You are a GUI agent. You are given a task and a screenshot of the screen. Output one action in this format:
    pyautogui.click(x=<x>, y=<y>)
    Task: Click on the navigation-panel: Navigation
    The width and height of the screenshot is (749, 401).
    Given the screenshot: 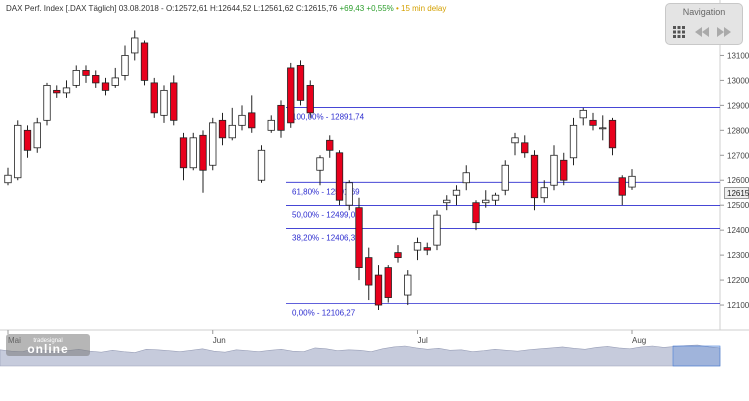 What is the action you would take?
    pyautogui.click(x=704, y=24)
    